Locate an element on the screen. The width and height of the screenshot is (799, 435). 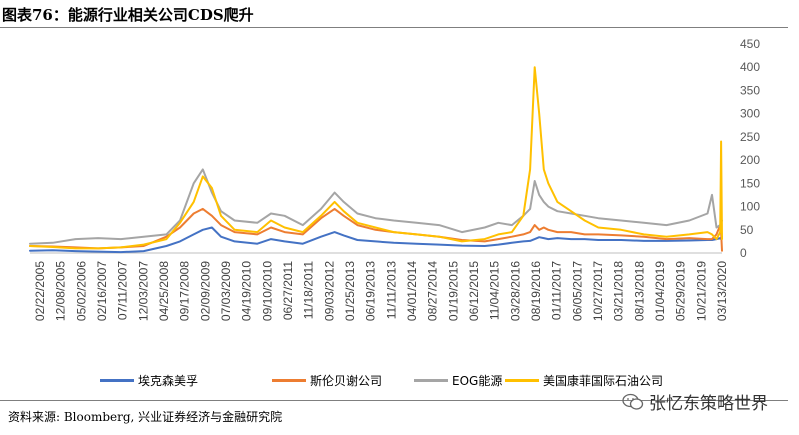
legend-label: 美国康菲国际石油公司 is located at coordinates (603, 381).